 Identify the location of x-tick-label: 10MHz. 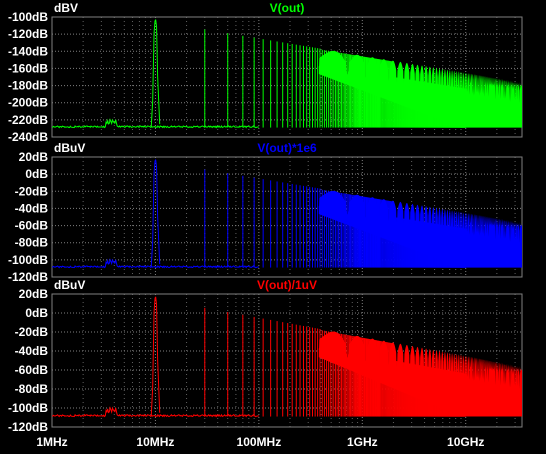
(155, 442).